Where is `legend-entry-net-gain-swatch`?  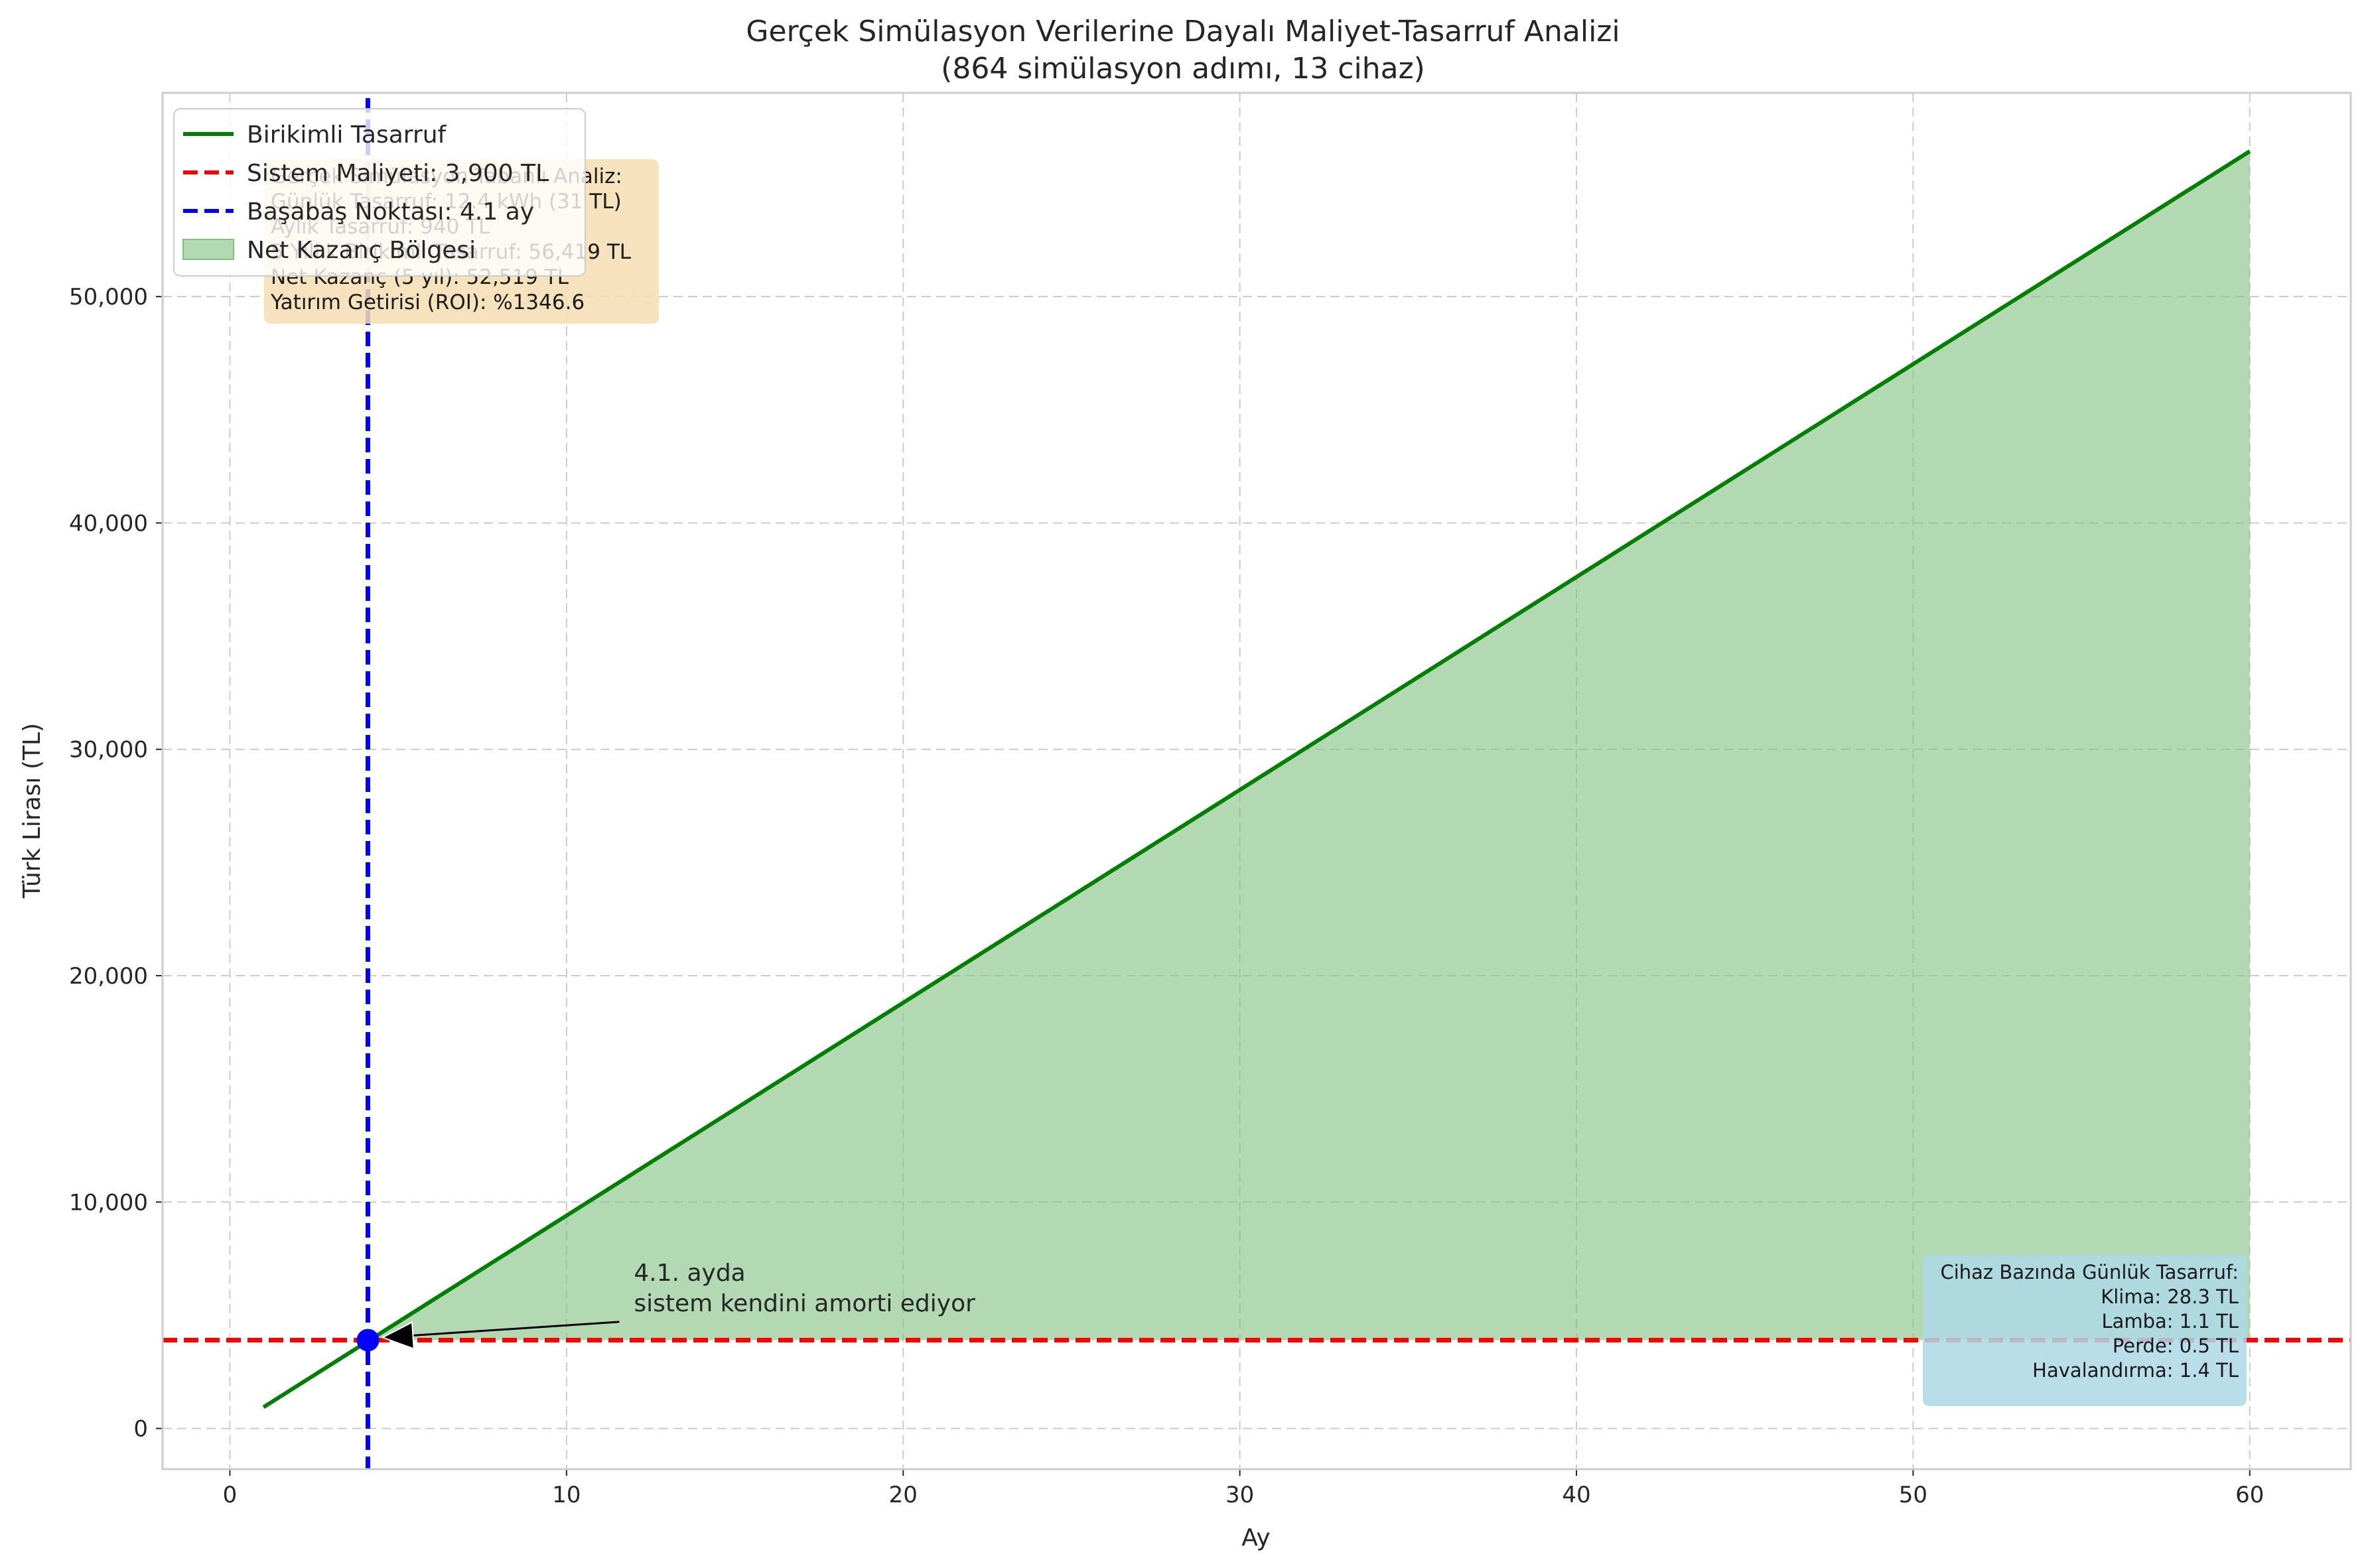
legend-entry-net-gain-swatch is located at coordinates (208, 250).